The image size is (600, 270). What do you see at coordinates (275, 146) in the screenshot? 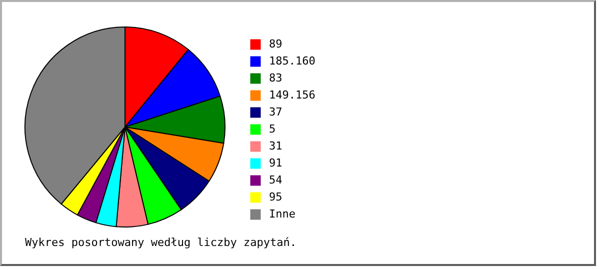
I see `legend-label: 31` at bounding box center [275, 146].